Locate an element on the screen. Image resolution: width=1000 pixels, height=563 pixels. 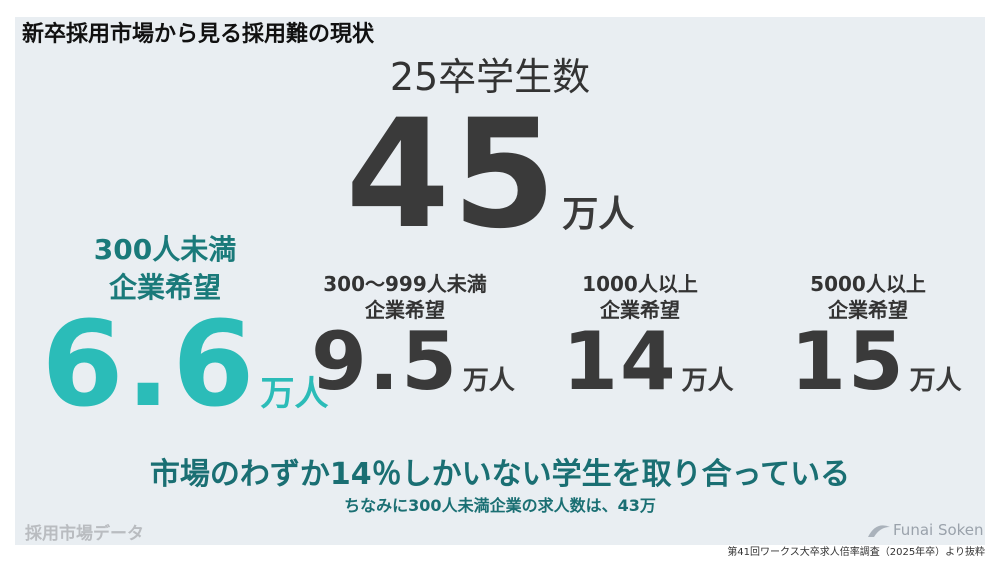
headline-figure: 45 万人 is located at coordinates (490, 175).